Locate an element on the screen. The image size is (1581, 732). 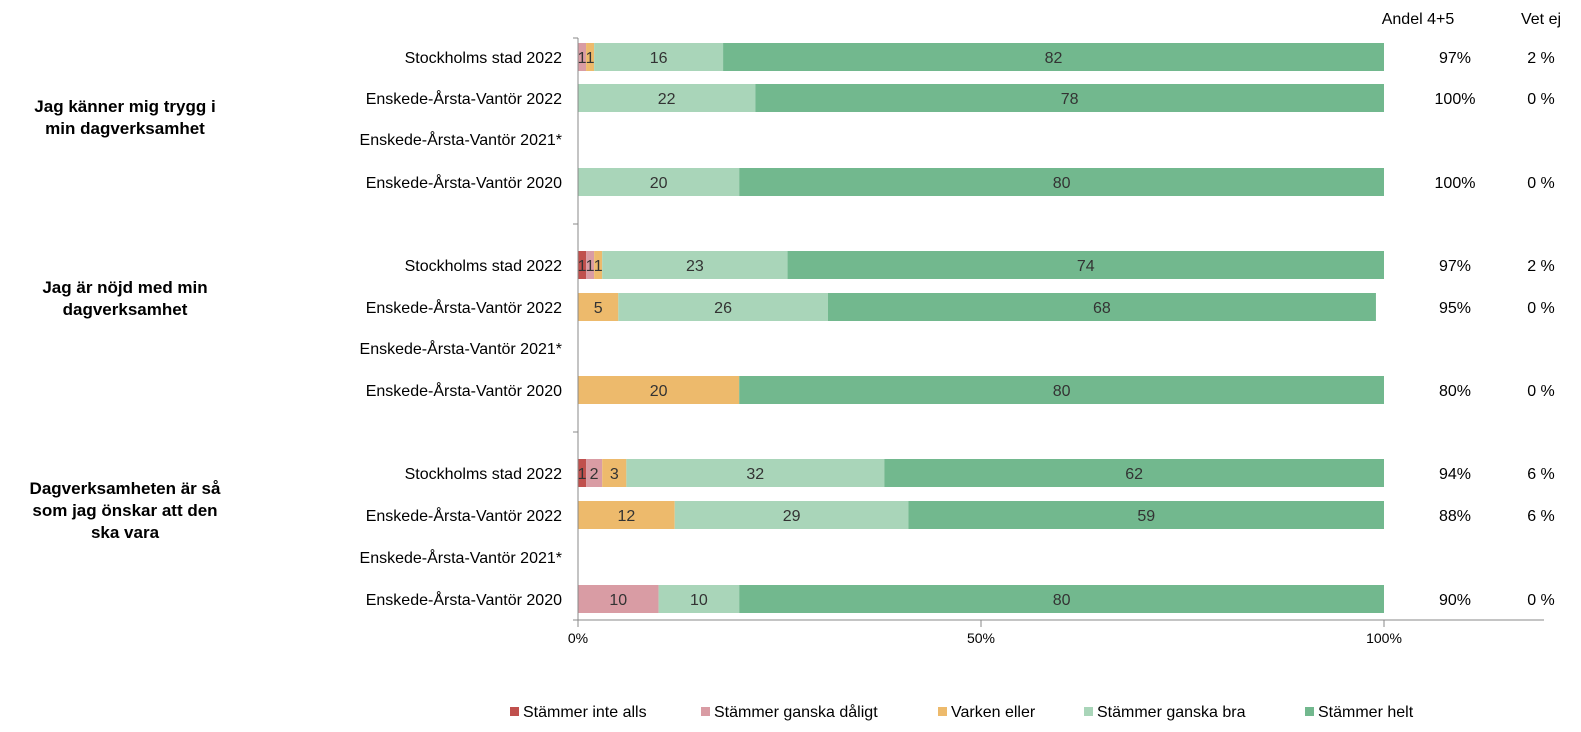
data-label: 82 is located at coordinates (1054, 58).